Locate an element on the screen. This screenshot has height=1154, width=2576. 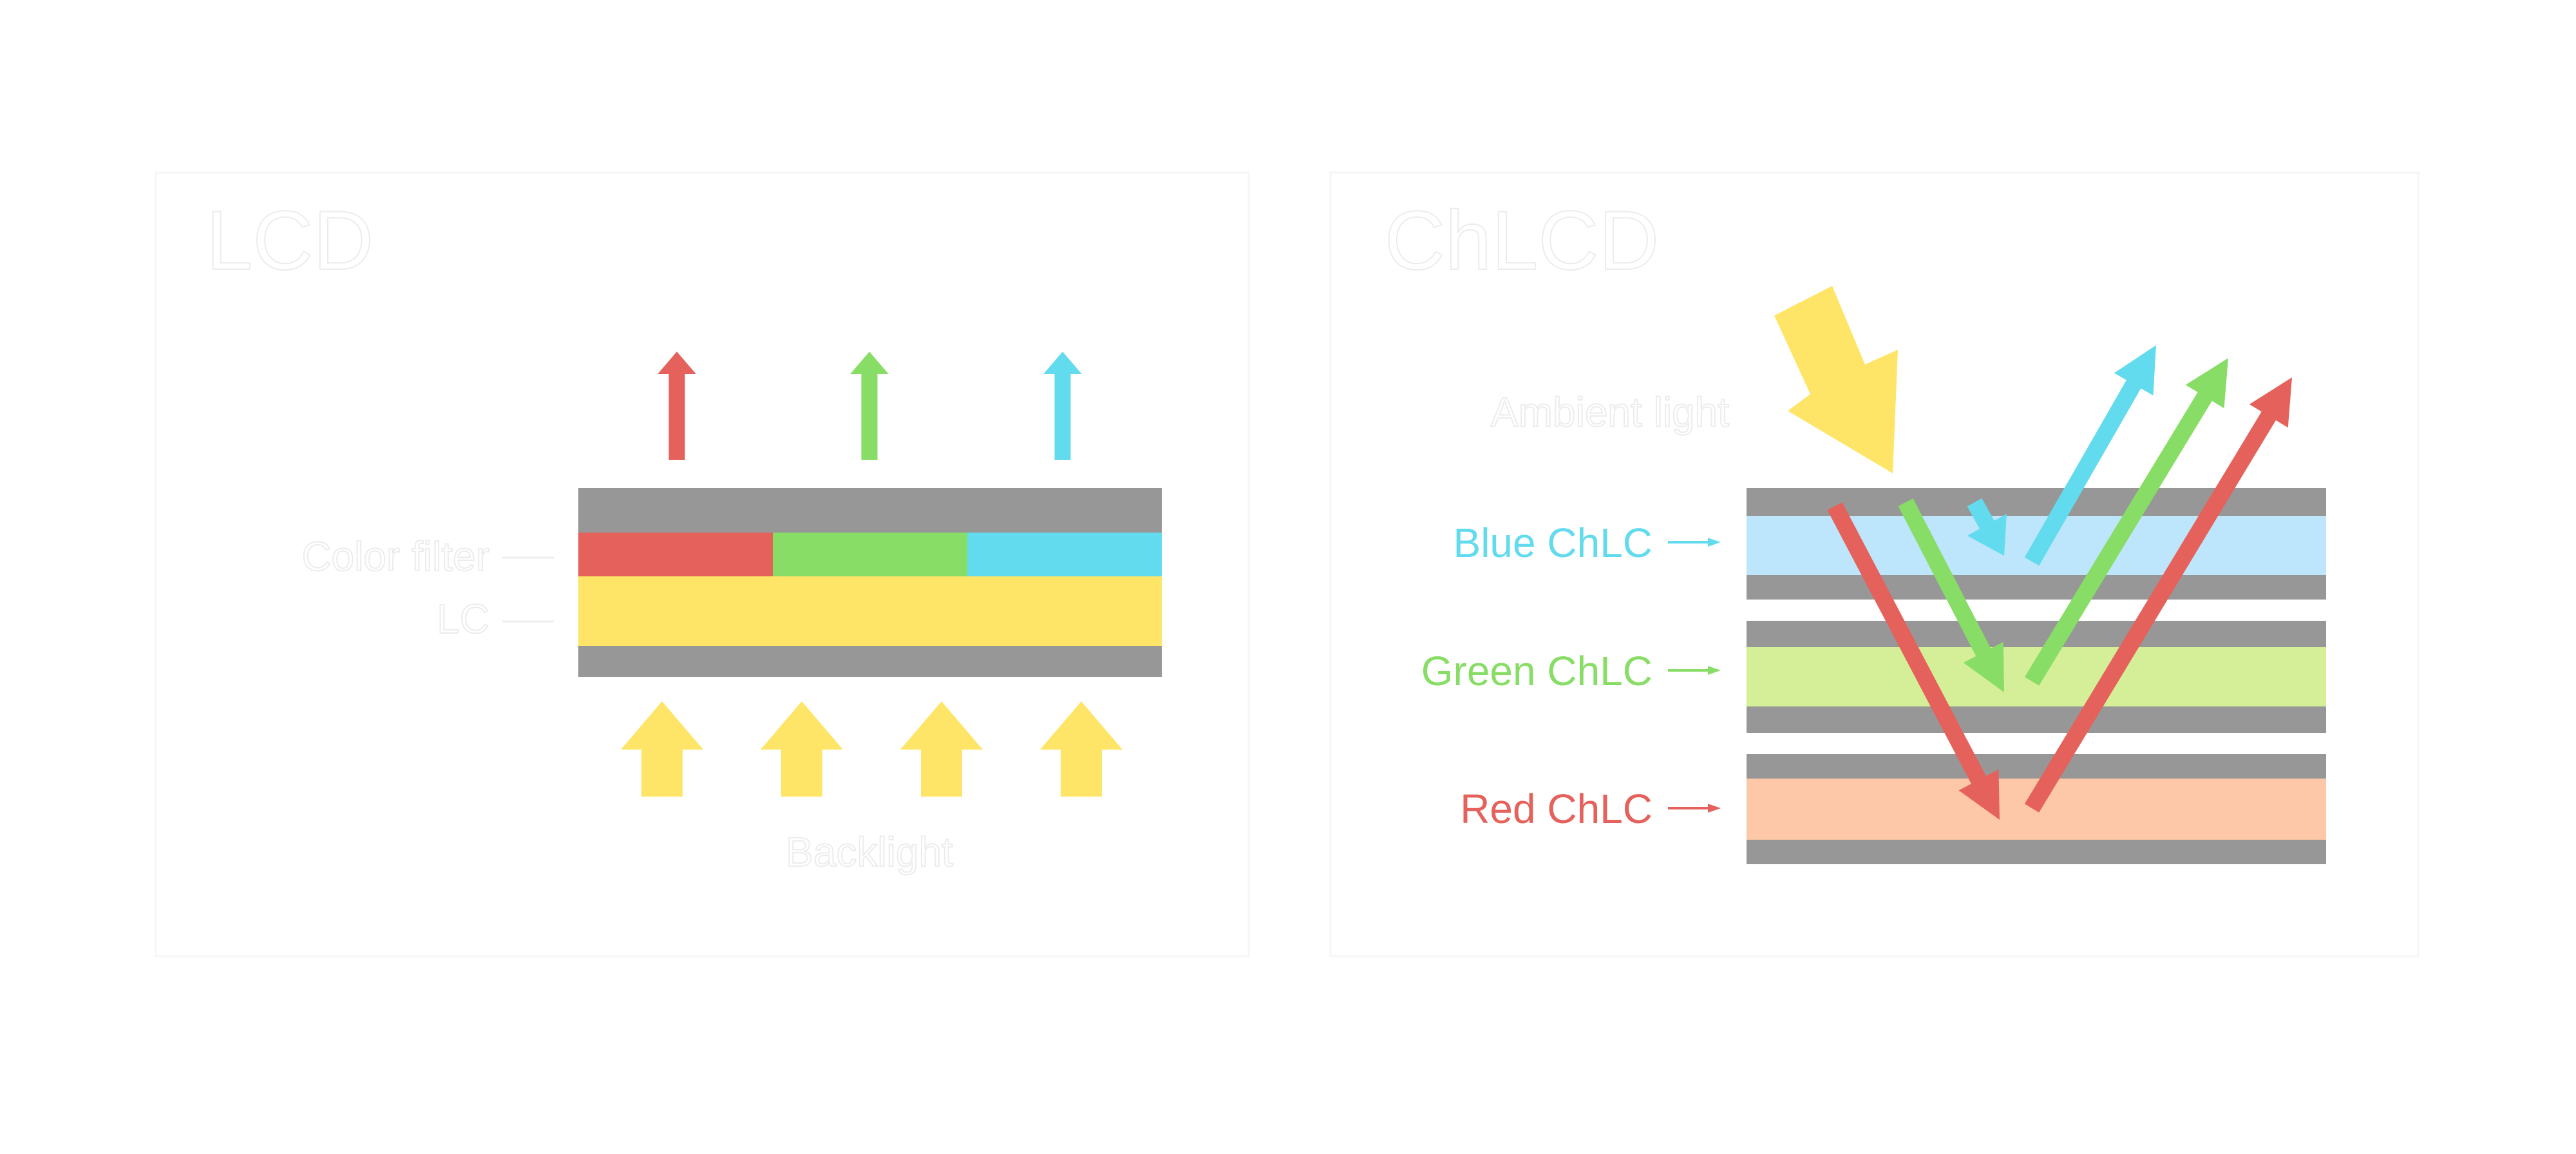
lc-layer is located at coordinates (870, 611).